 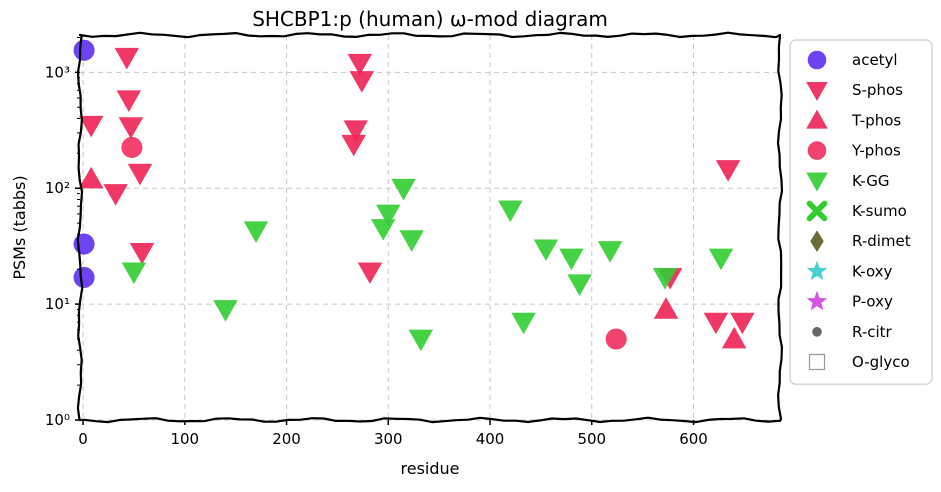 I want to click on legend-item: S-phos, so click(x=854, y=91).